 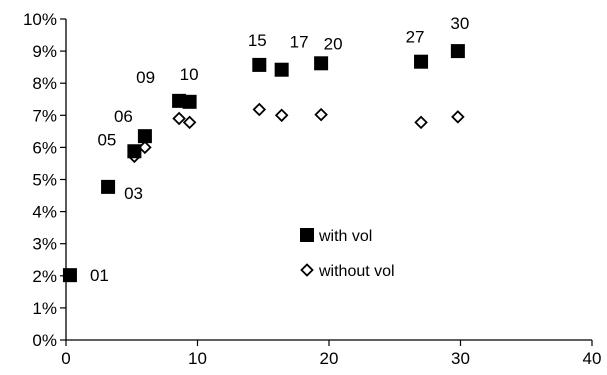 I want to click on legend-item: without vol, so click(x=347, y=271).